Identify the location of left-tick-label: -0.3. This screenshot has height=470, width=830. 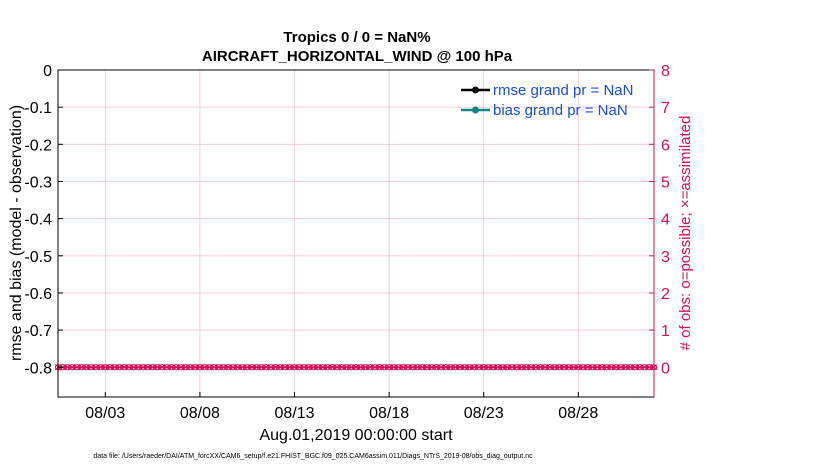
(38, 182).